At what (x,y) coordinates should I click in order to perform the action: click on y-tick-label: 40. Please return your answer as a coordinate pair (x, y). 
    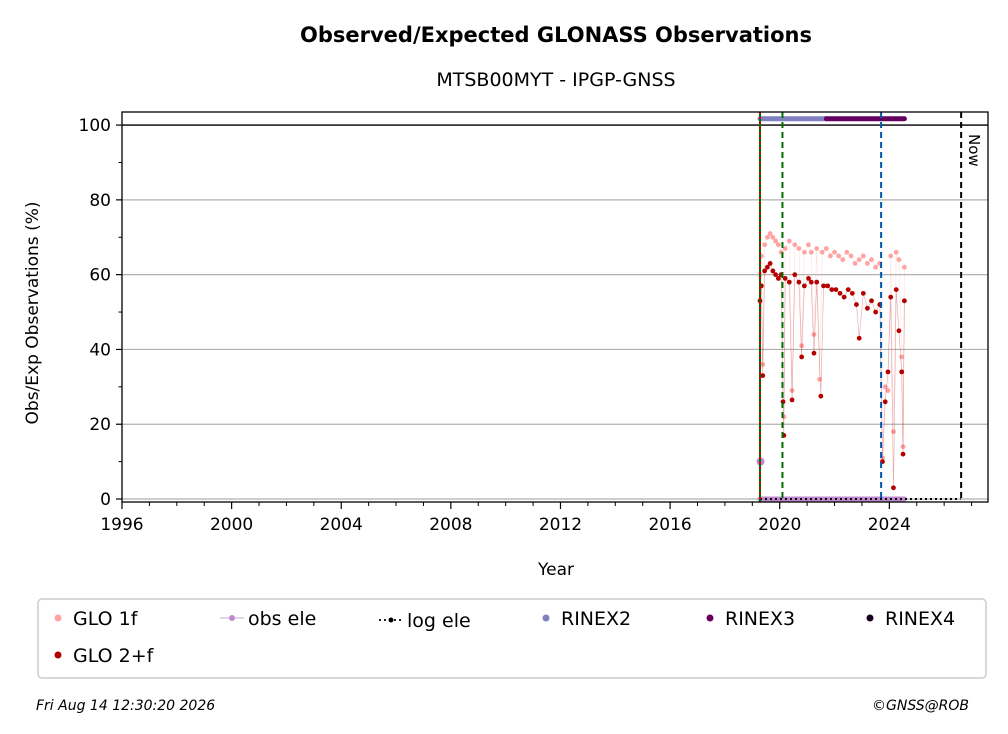
    Looking at the image, I should click on (100, 350).